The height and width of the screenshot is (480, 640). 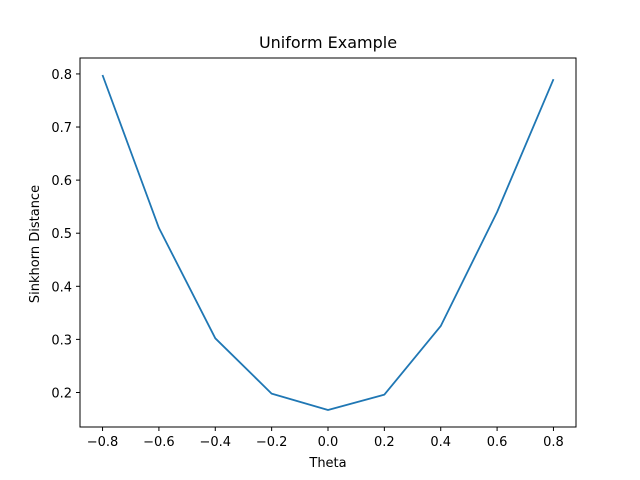 I want to click on y-tick-label: 0.8, so click(x=61, y=75).